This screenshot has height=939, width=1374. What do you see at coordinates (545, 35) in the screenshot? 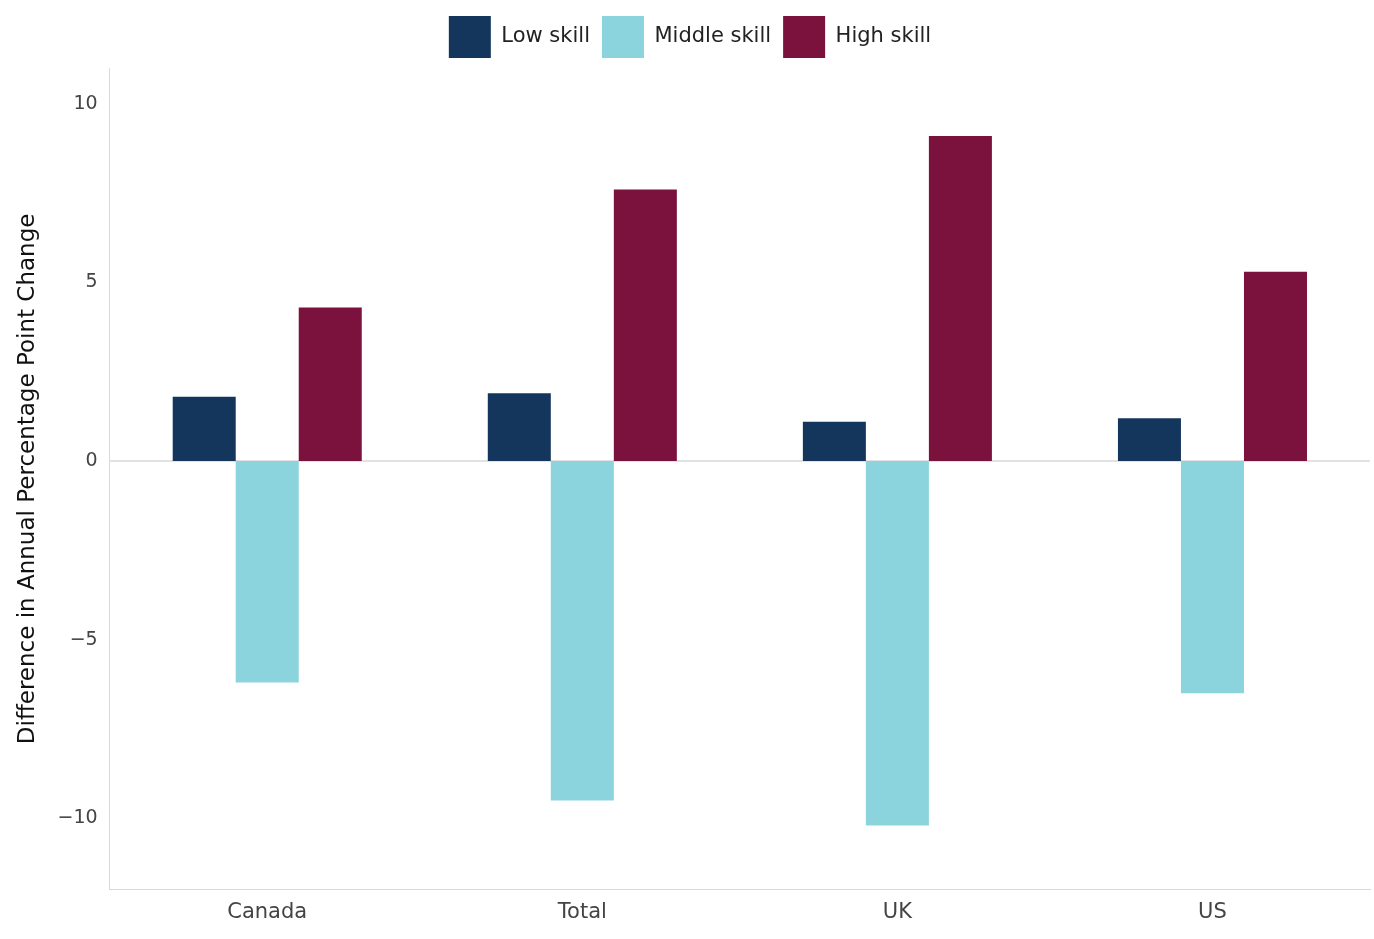
I see `legend-label: Low skill` at bounding box center [545, 35].